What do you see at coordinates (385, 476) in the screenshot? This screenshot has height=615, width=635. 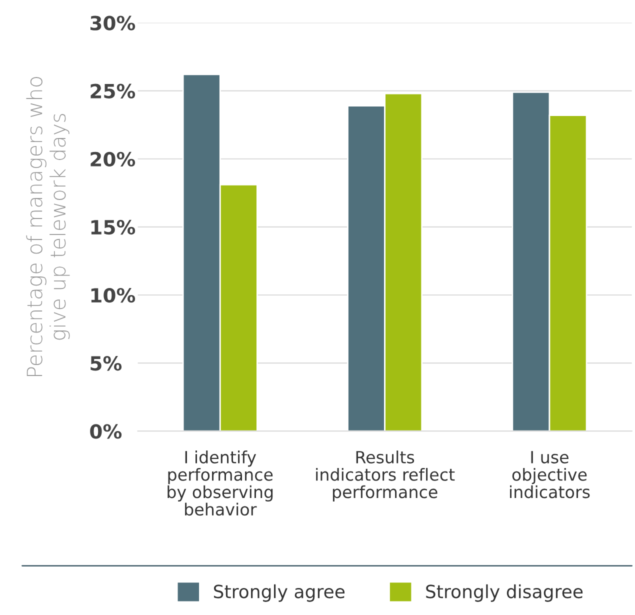 I see `x-tick-label: Results indicators reflect performance` at bounding box center [385, 476].